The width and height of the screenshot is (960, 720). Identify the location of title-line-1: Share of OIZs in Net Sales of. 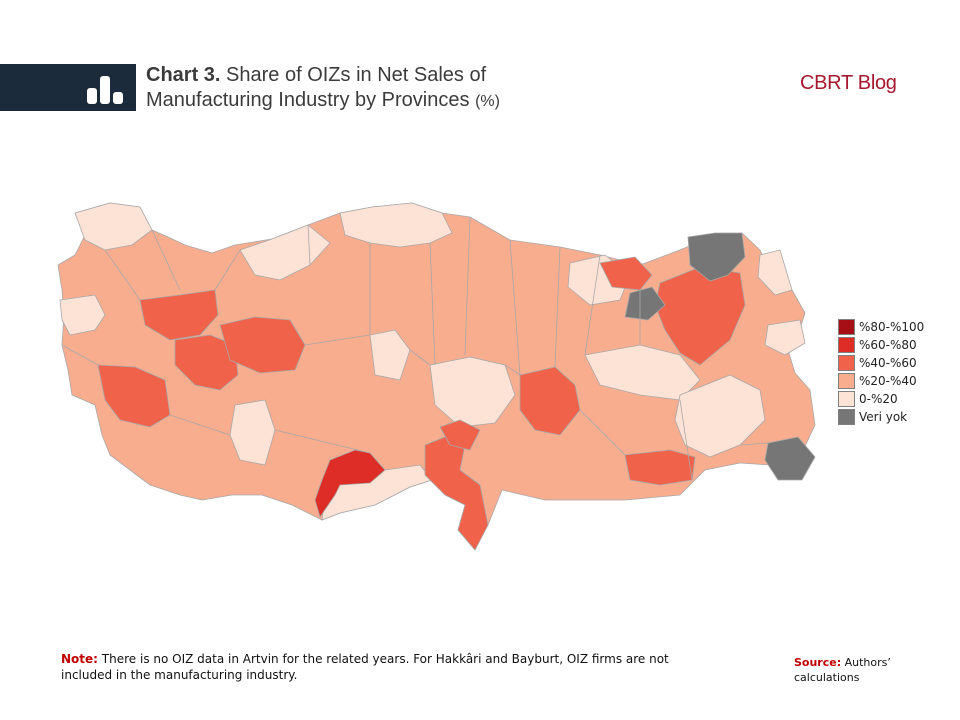
(356, 75).